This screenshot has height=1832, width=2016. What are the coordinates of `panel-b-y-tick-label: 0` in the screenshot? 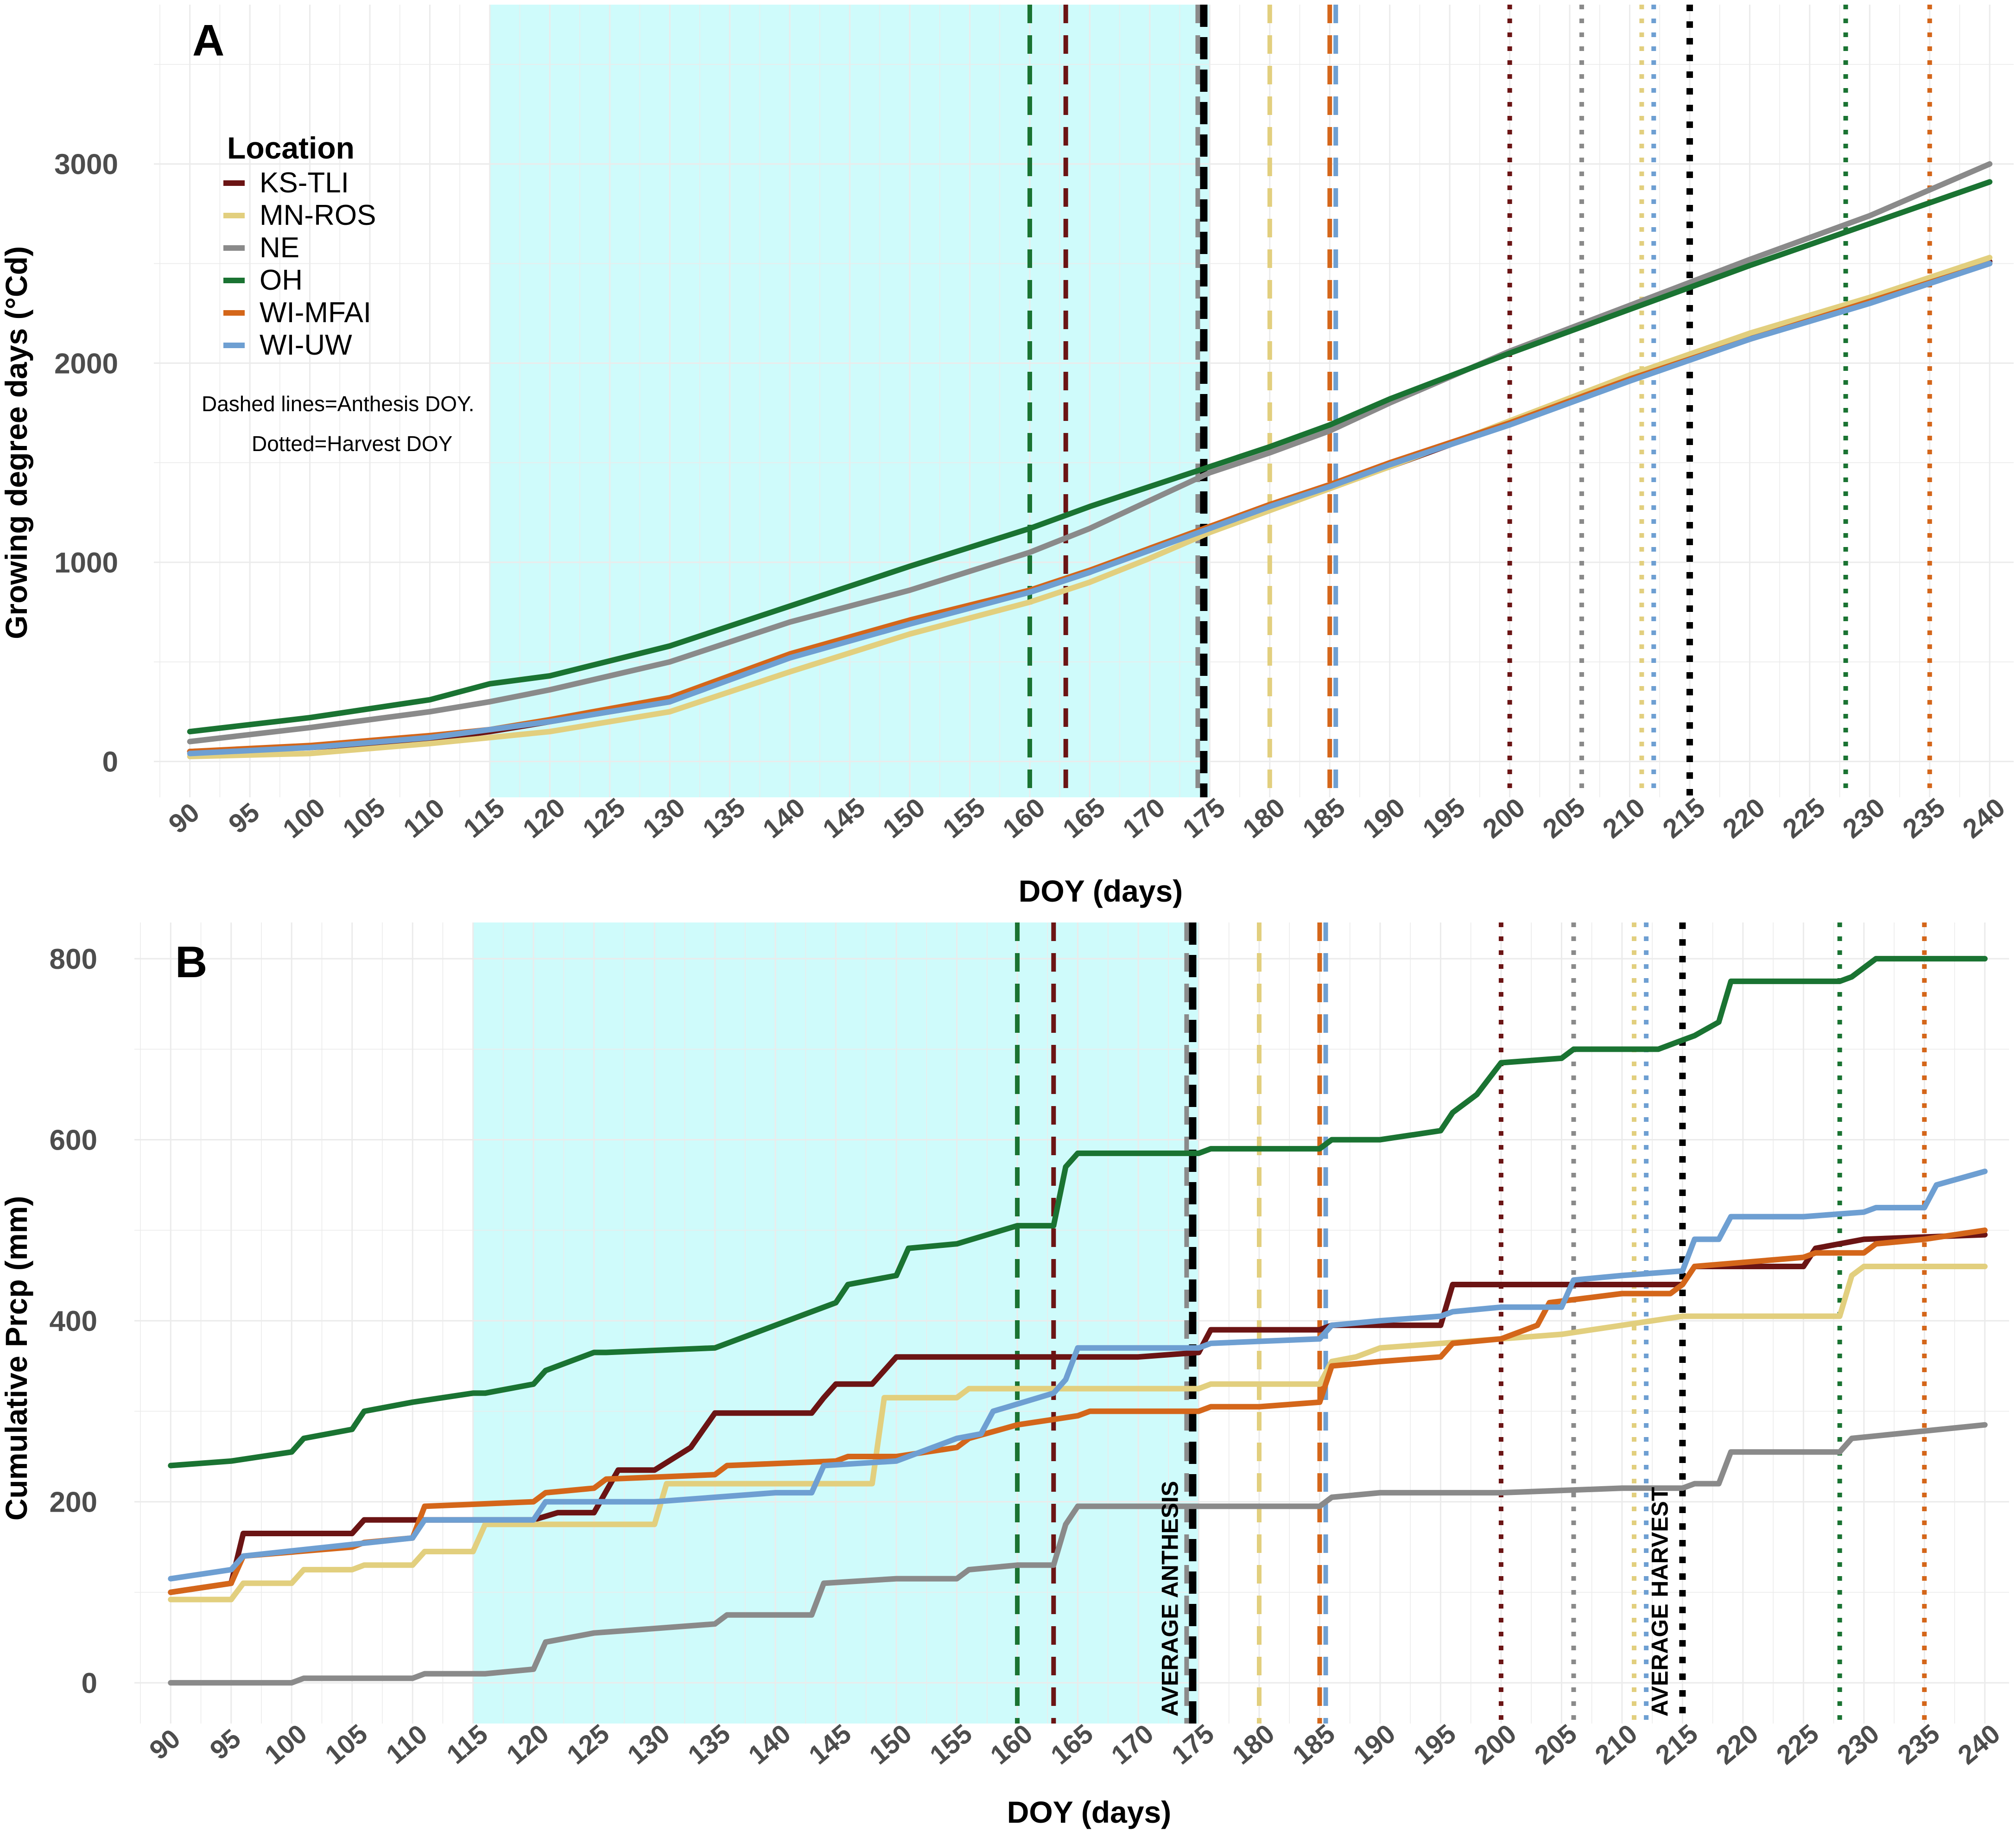 It's located at (90, 1683).